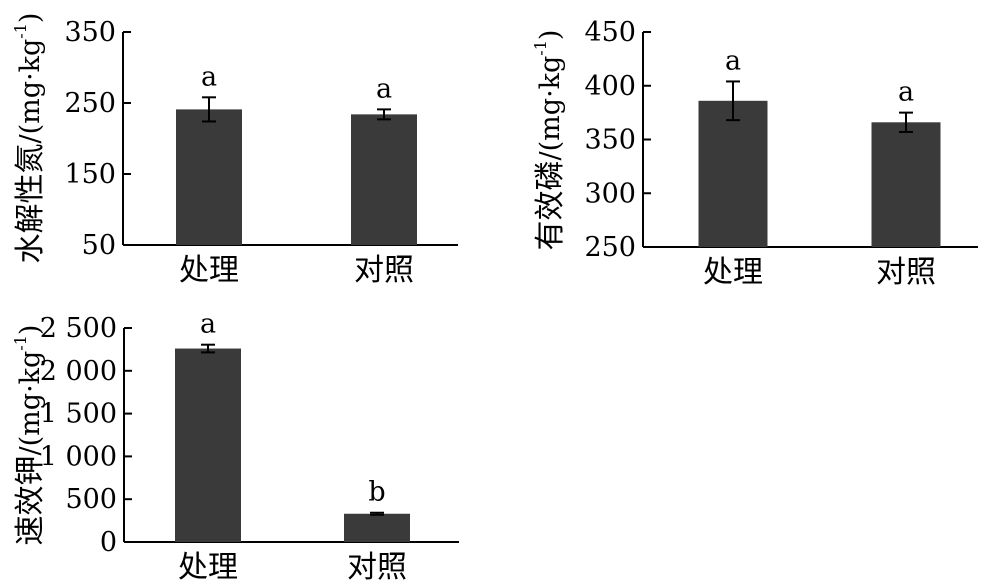 This screenshot has width=1000, height=584. Describe the element at coordinates (108, 542) in the screenshot. I see `y-tick-label: 0` at that location.